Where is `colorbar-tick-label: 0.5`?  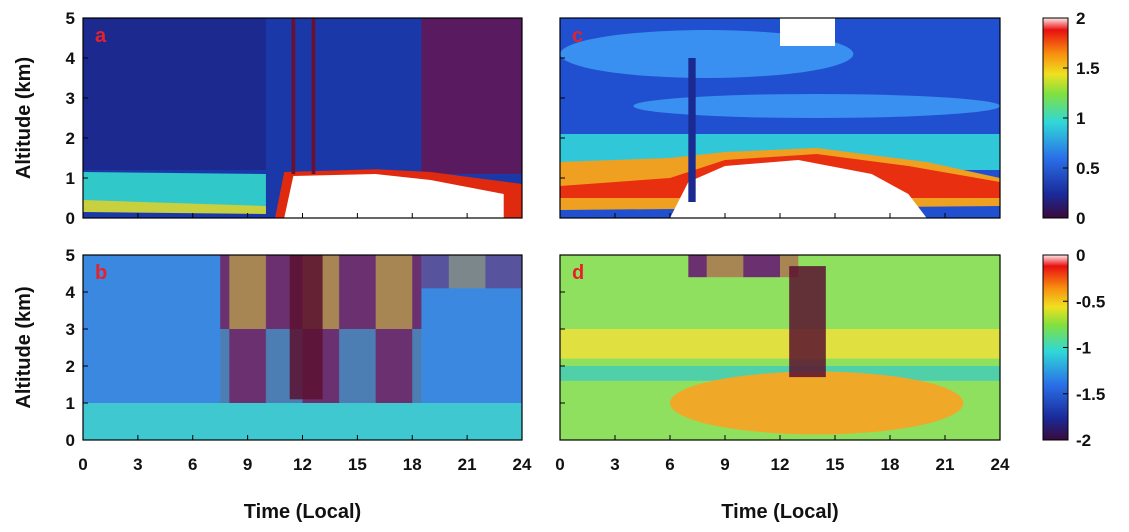 colorbar-tick-label: 0.5 is located at coordinates (1088, 168).